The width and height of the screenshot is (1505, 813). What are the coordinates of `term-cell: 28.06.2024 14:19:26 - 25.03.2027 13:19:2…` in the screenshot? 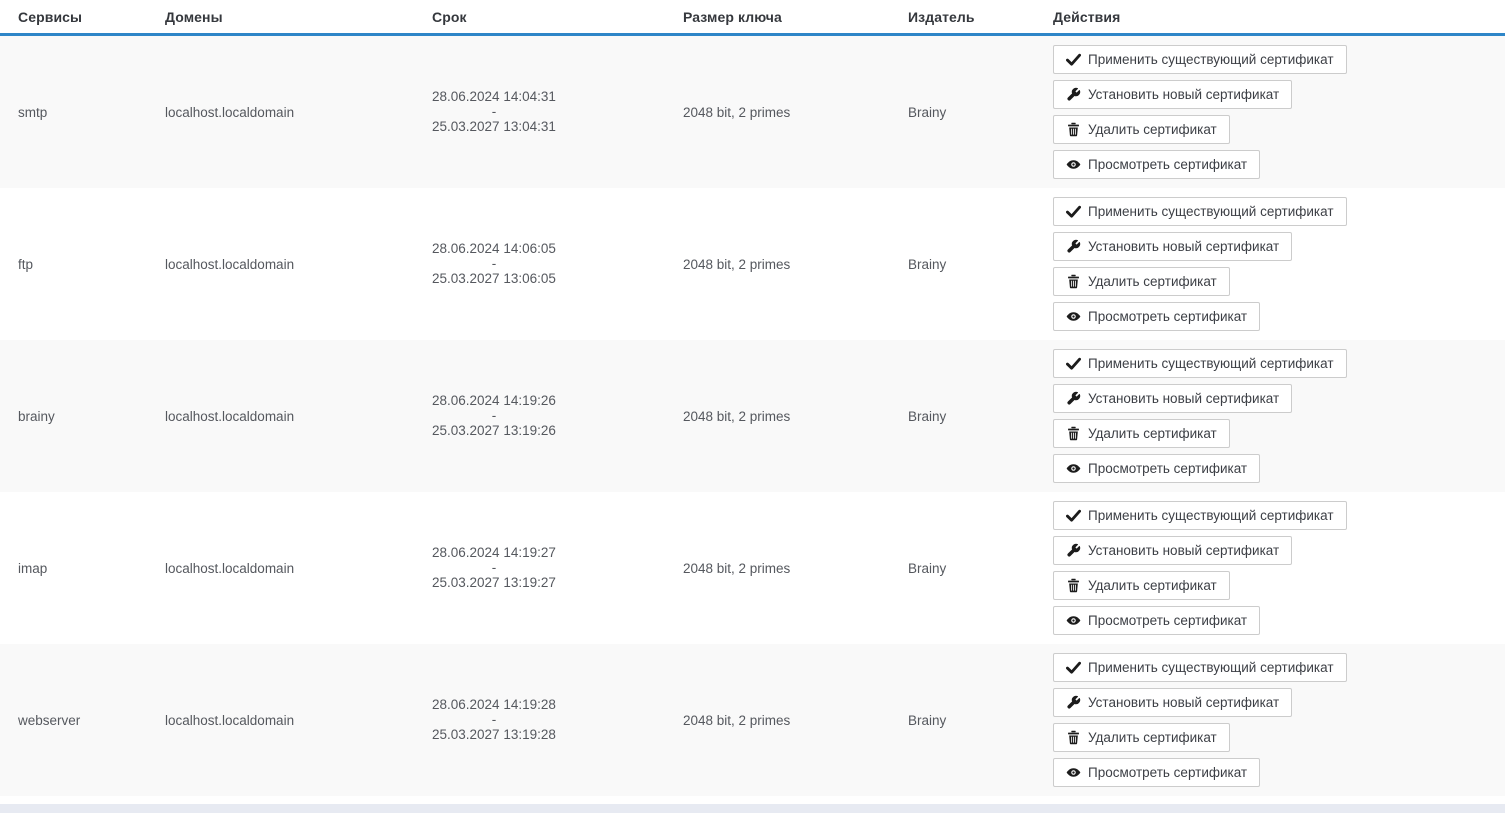 It's located at (557, 416).